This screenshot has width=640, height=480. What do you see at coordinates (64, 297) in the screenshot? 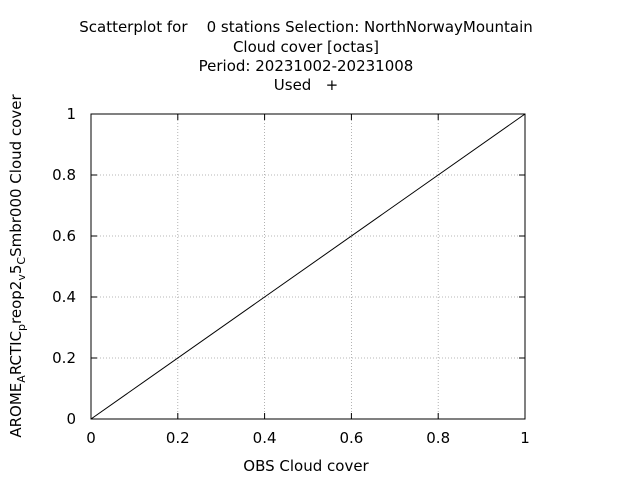
I see `y-tick-label: 0.4` at bounding box center [64, 297].